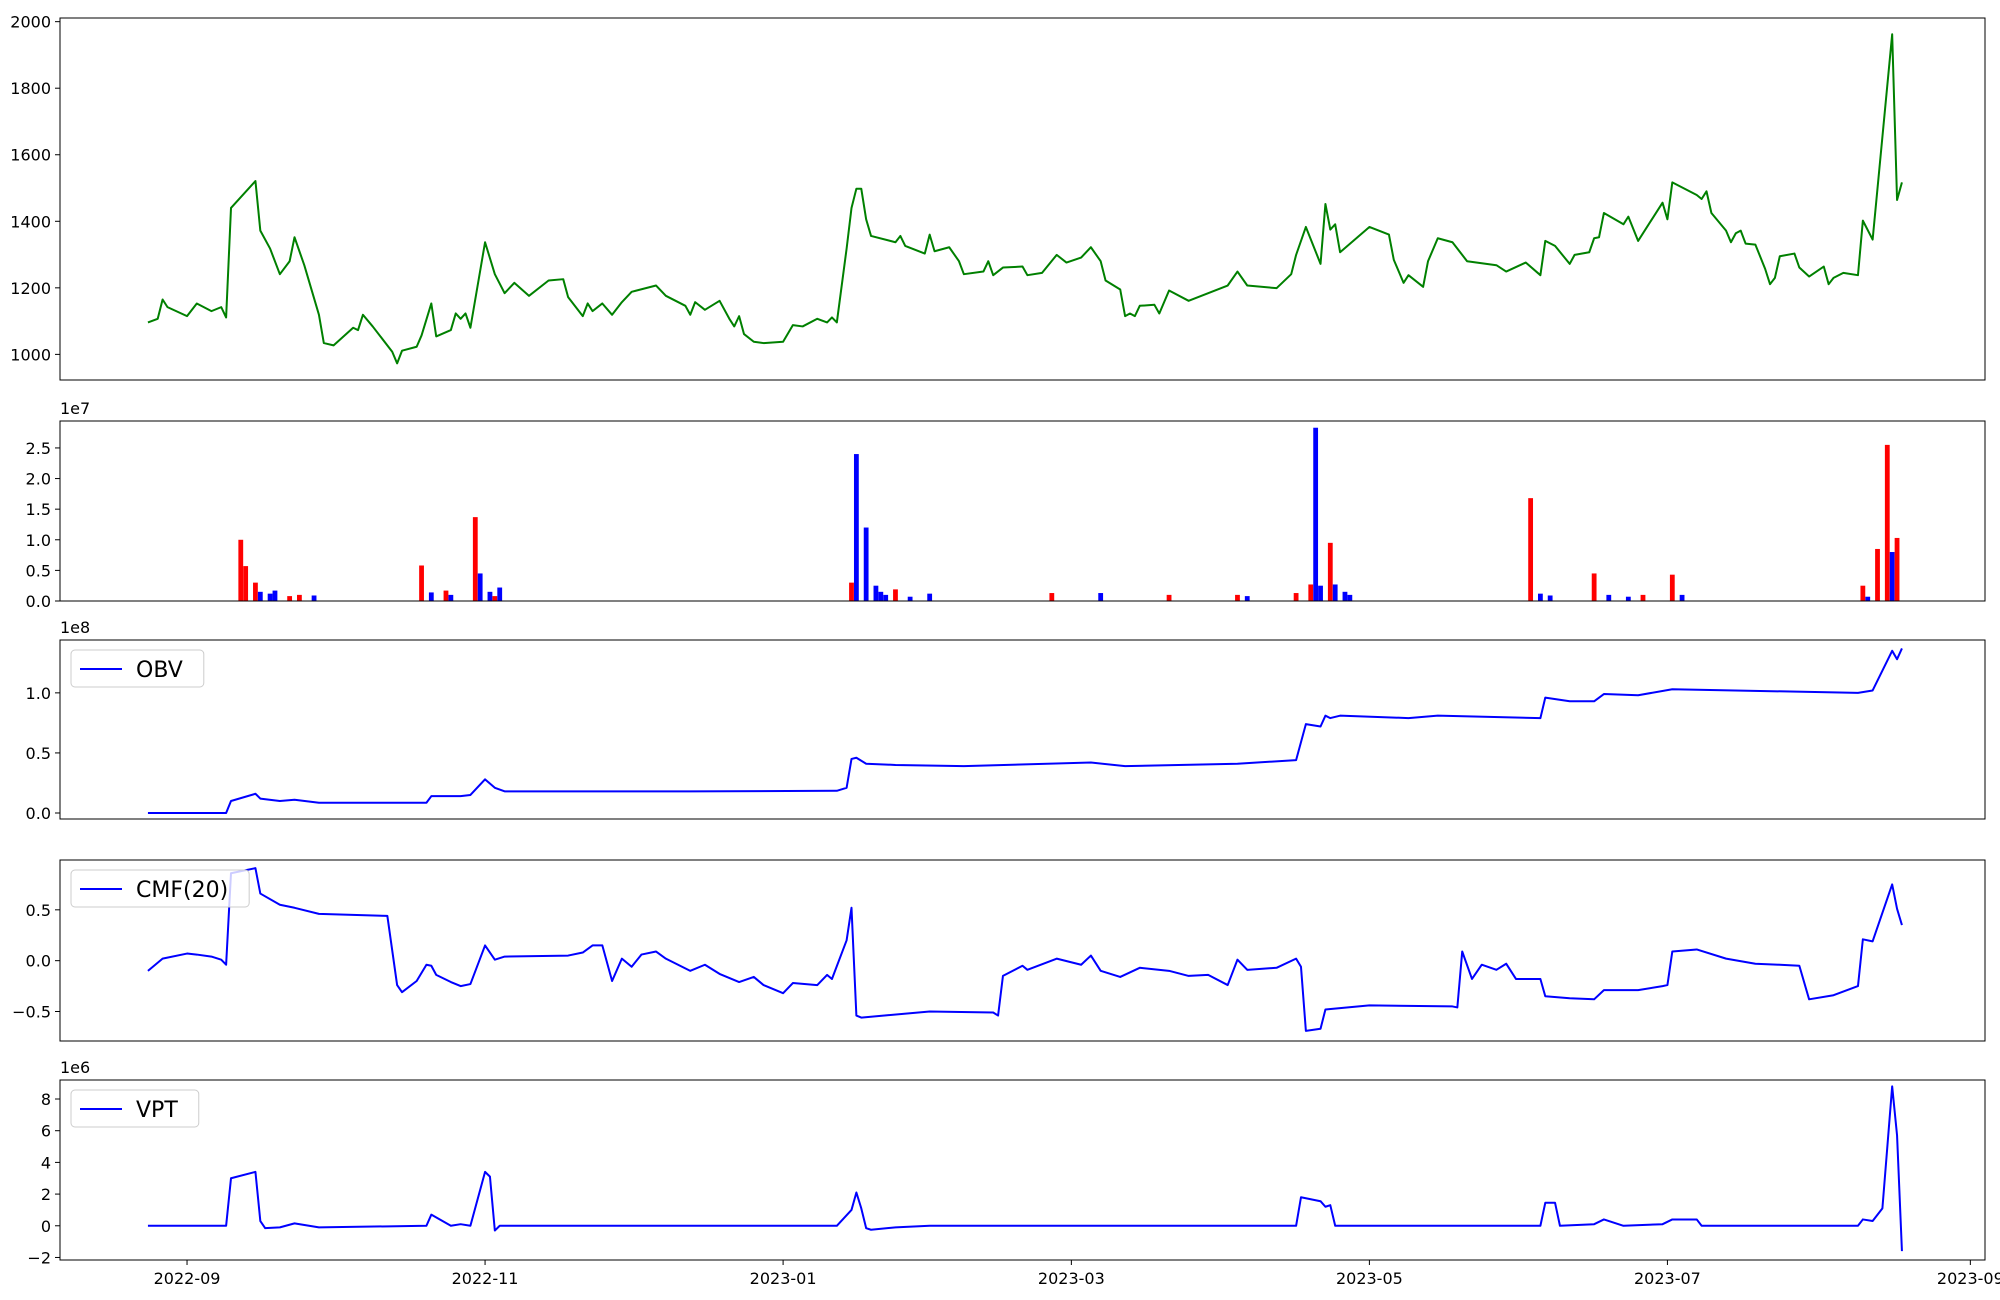  What do you see at coordinates (46, 1194) in the screenshot?
I see `y-tick-label: 2` at bounding box center [46, 1194].